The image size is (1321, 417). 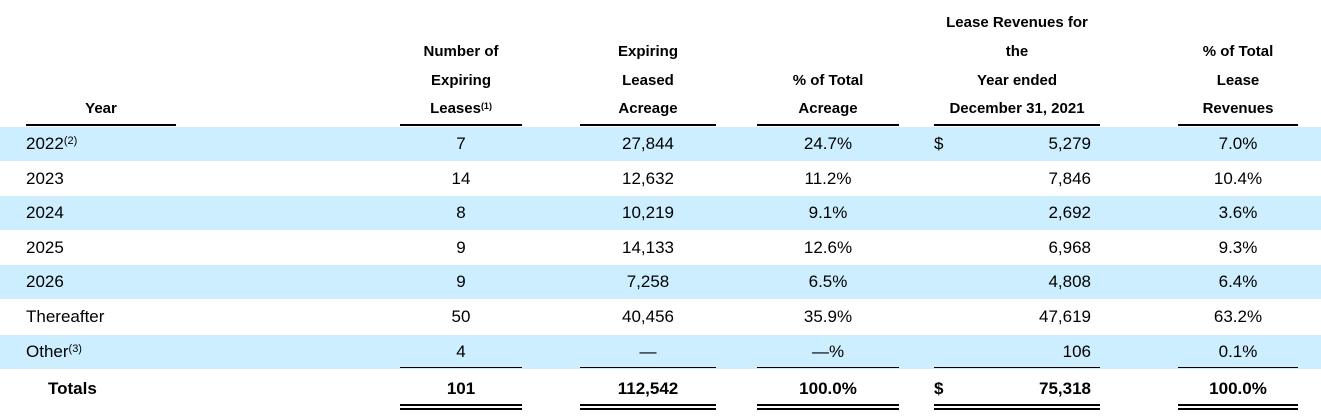 I want to click on revenue-cell: 4,808, so click(x=1069, y=282).